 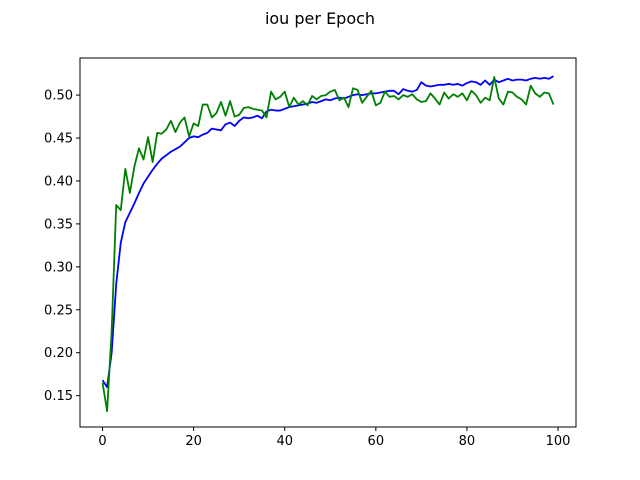 What do you see at coordinates (58, 267) in the screenshot?
I see `y-tick-label: 0.30` at bounding box center [58, 267].